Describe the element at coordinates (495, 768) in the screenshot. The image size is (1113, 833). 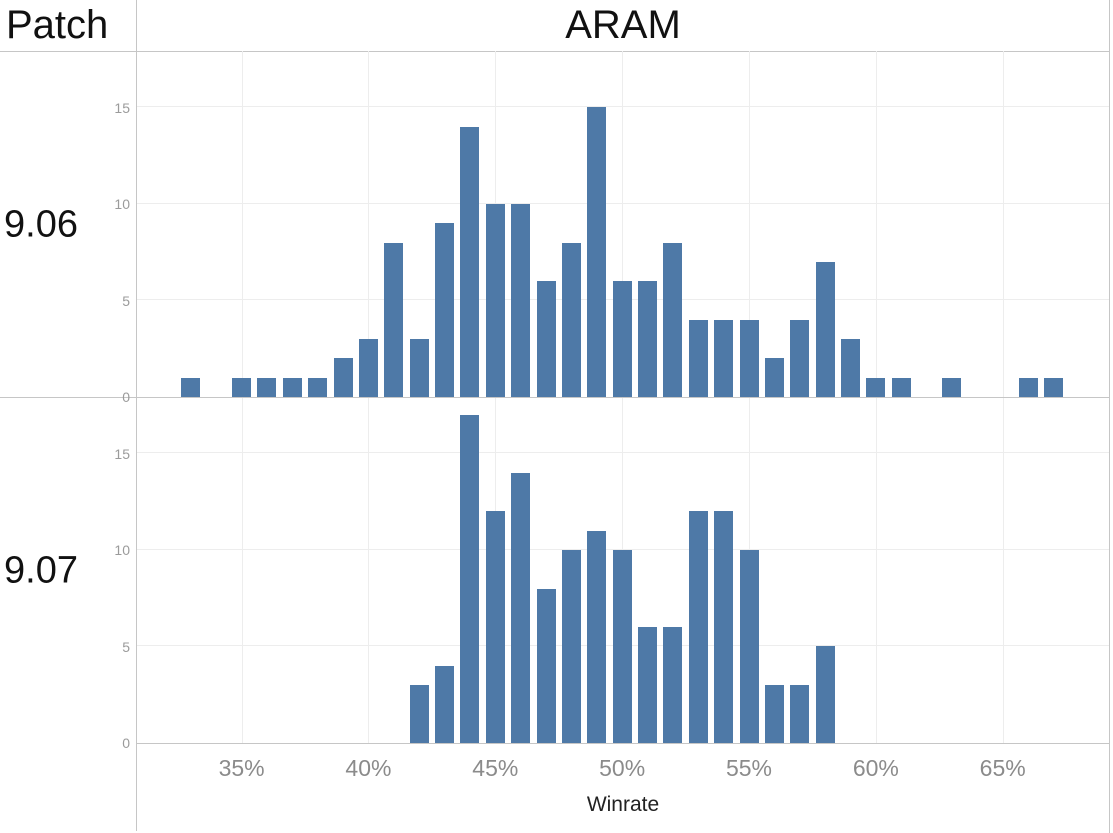
I see `x-axis-tick-label: 45%` at that location.